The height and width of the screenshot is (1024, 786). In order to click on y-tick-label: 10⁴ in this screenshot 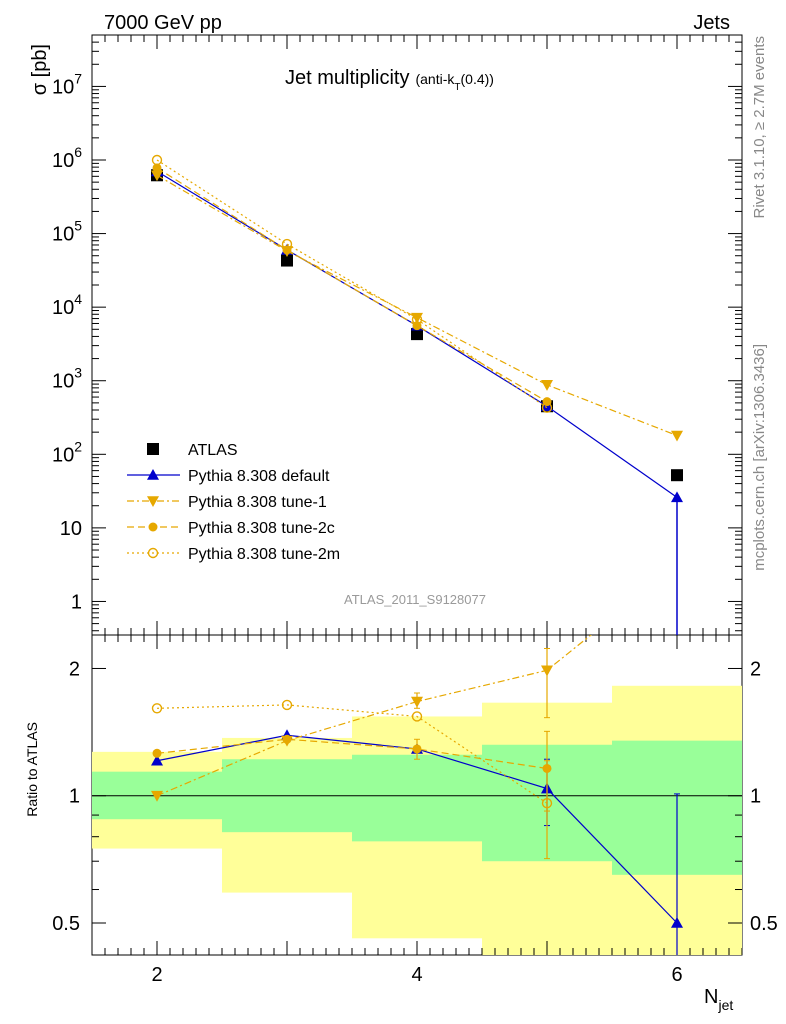, I will do `click(67, 305)`.